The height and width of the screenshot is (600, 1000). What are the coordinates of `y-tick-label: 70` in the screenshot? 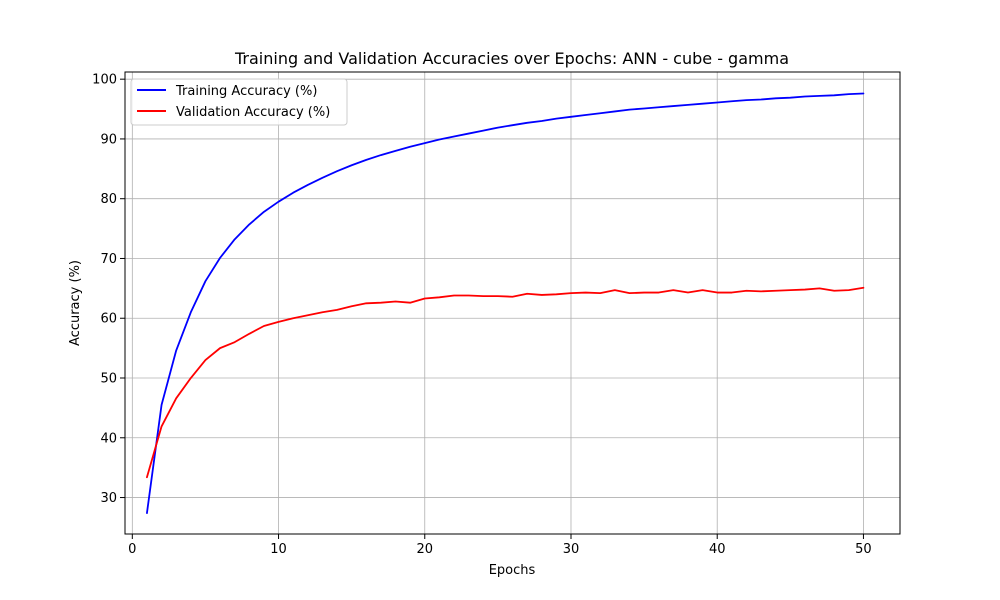 It's located at (108, 259).